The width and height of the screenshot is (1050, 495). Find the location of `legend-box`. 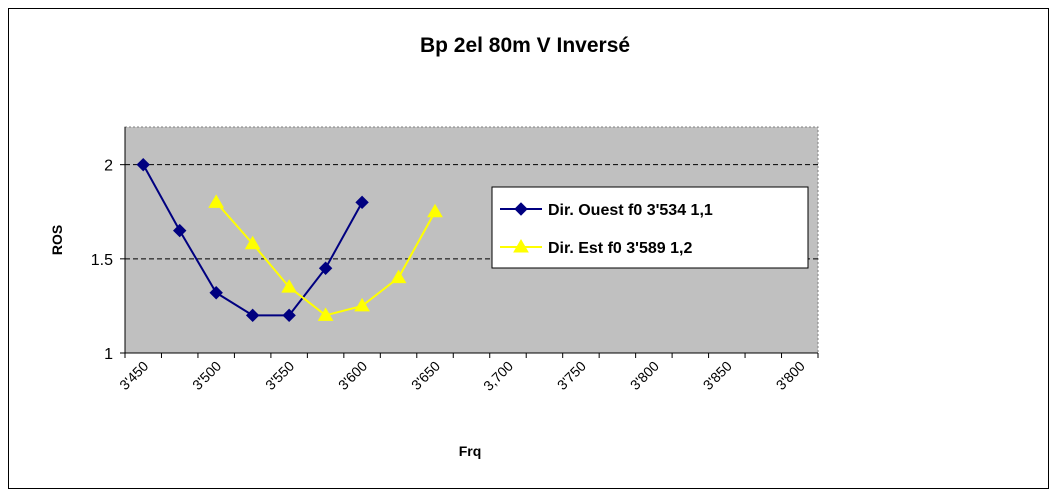

legend-box is located at coordinates (650, 227).